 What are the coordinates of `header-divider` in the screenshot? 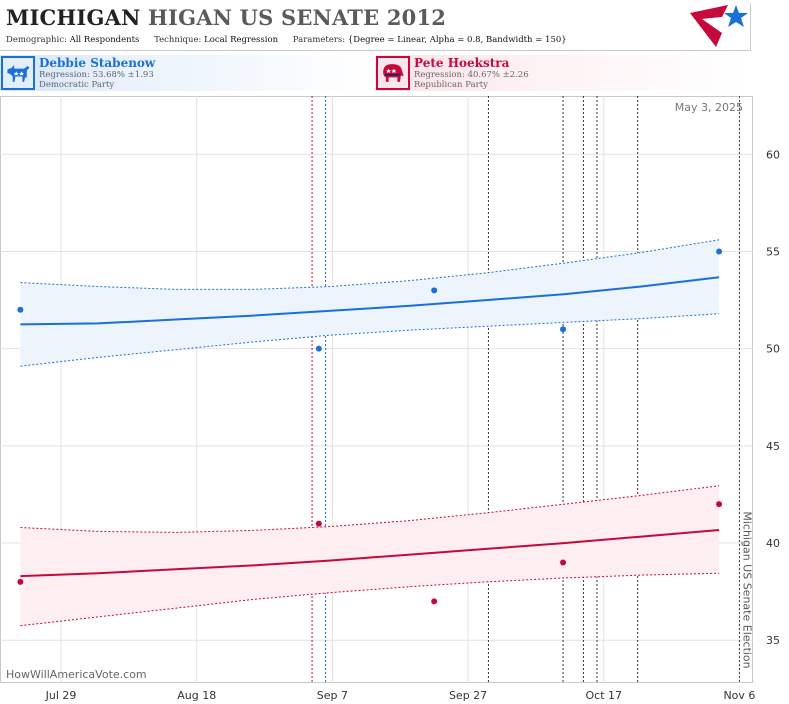 It's located at (750, 27).